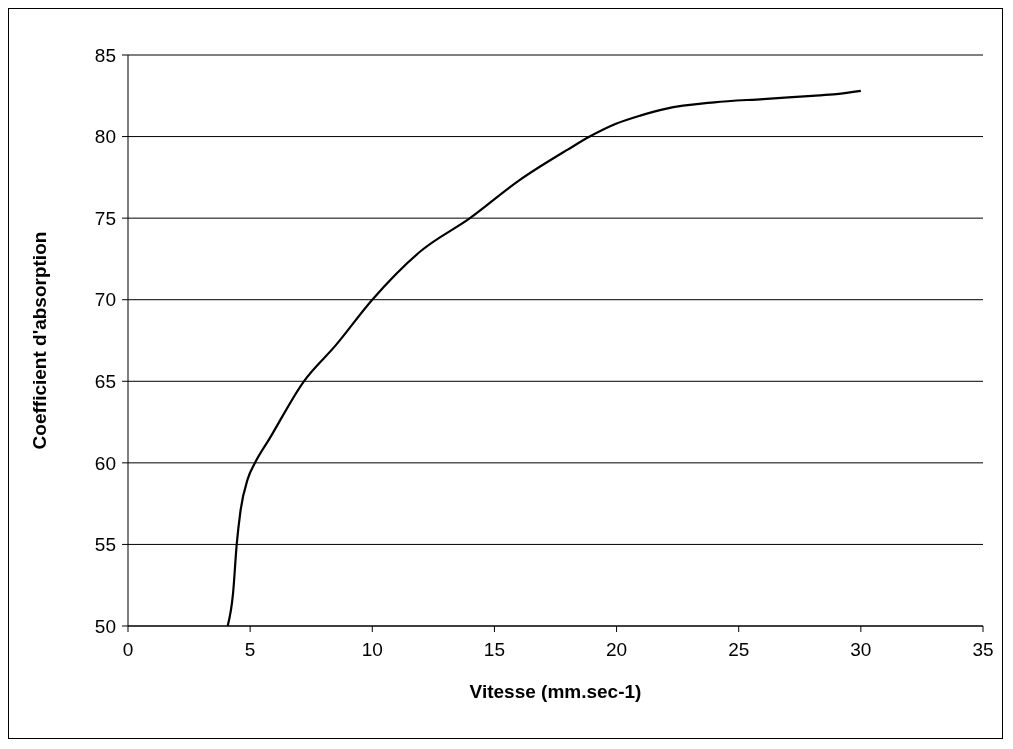 This screenshot has width=1013, height=749. What do you see at coordinates (105, 300) in the screenshot?
I see `y-tick-label: 70` at bounding box center [105, 300].